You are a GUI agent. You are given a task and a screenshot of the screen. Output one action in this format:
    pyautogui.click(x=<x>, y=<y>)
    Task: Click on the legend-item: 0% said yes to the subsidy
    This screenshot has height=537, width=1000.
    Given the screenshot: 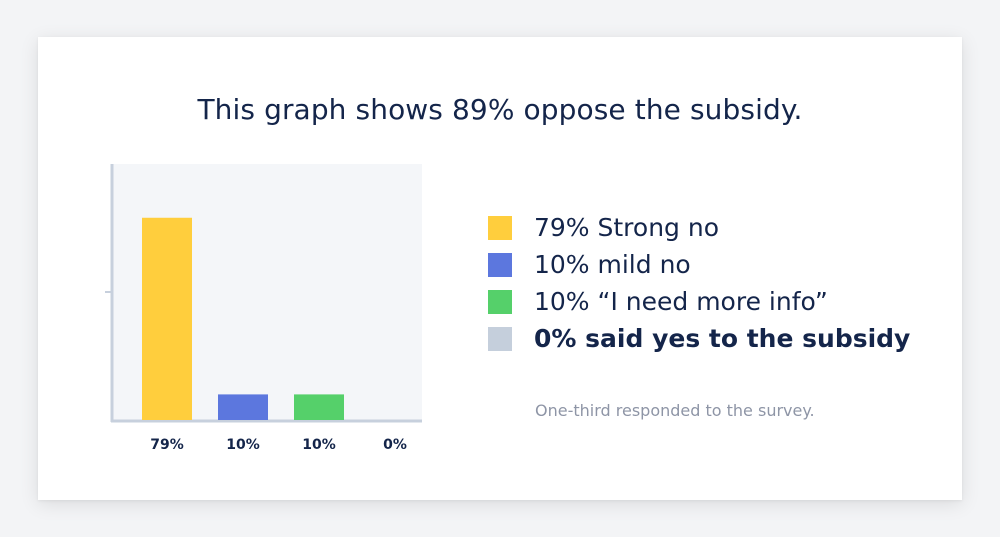 What is the action you would take?
    pyautogui.click(x=699, y=338)
    